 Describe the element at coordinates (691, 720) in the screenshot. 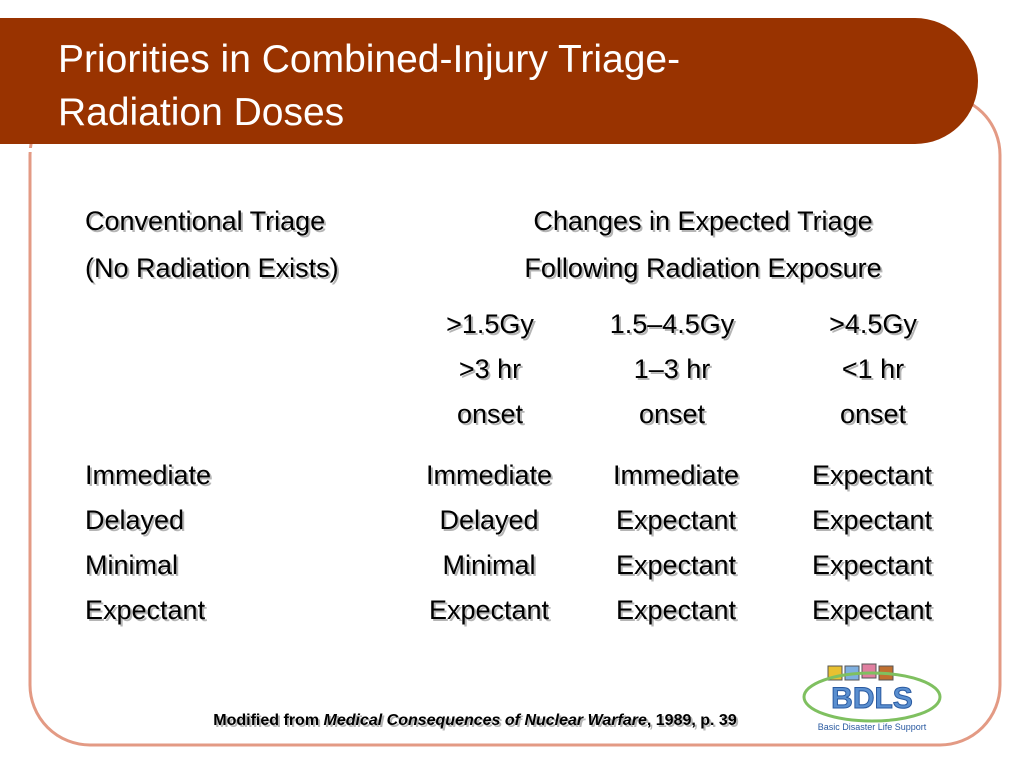

I see `citation-suffix: , 1989, p. 39` at that location.